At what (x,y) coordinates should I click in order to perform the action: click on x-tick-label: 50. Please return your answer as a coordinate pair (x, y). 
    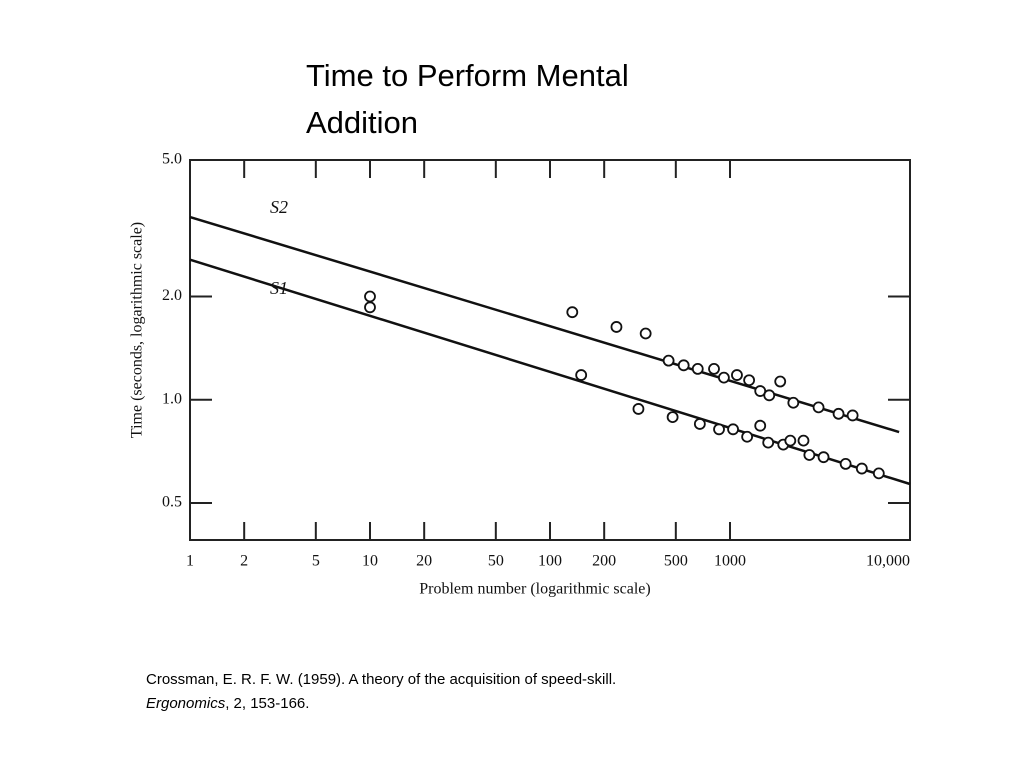
    Looking at the image, I should click on (496, 561).